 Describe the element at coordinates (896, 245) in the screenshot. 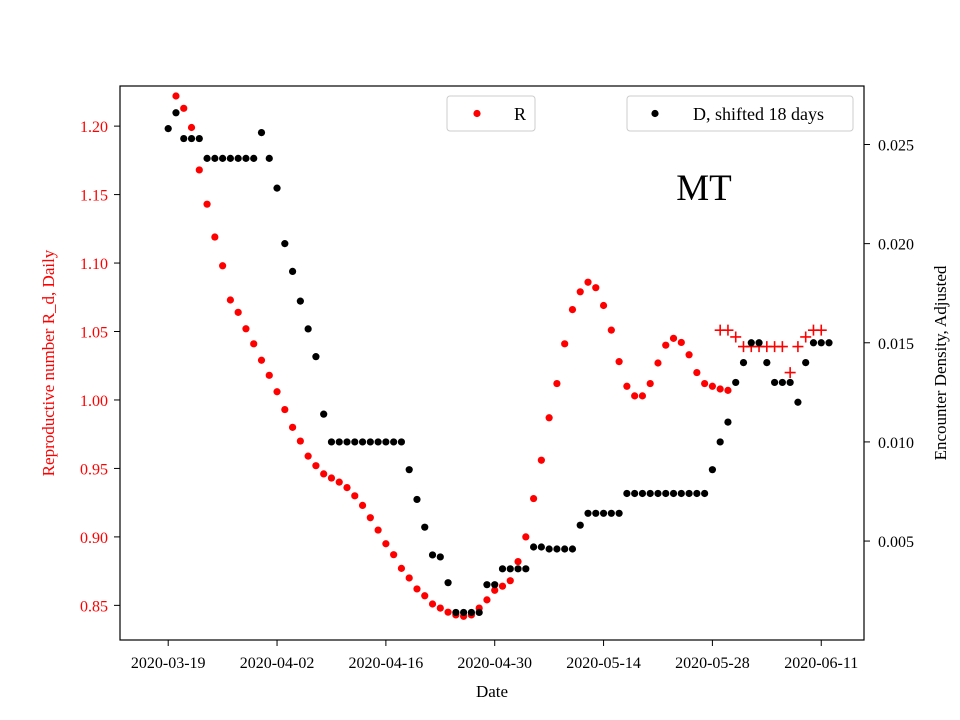

I see `right-y-tick-label: 0.020` at that location.